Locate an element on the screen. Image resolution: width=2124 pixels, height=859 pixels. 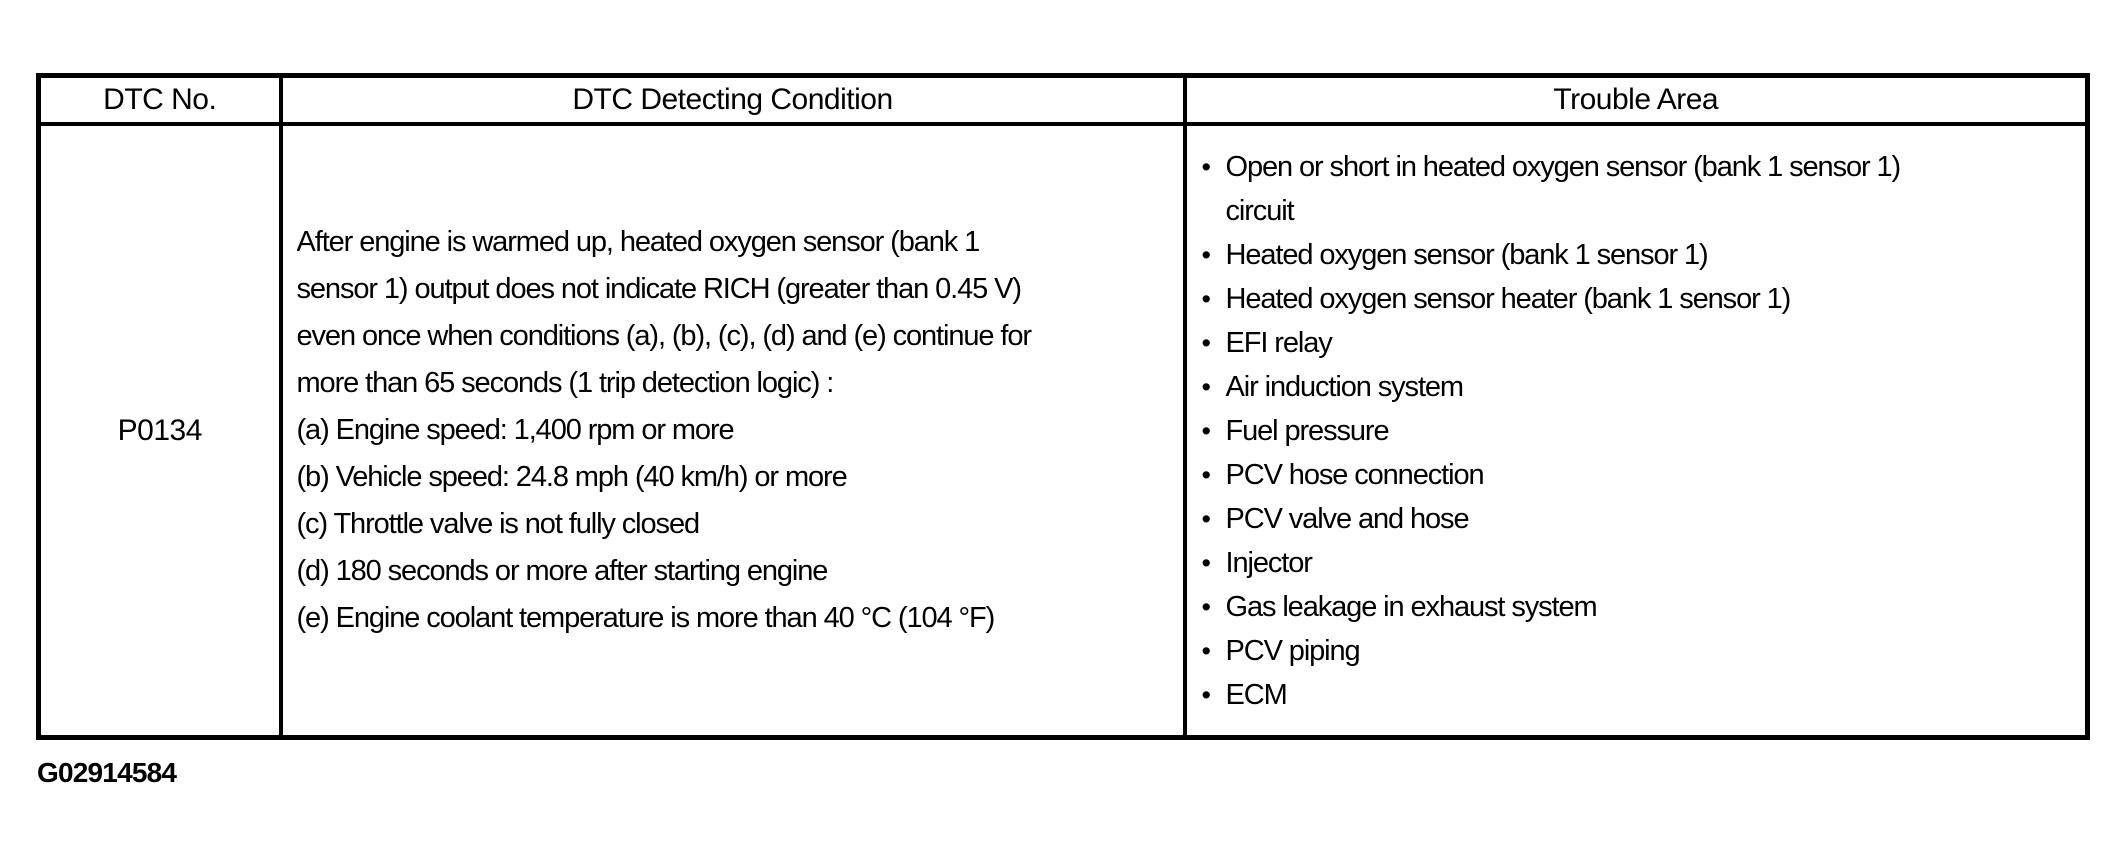
trouble-area-item: • Heated oxygen sensor (bank 1 sensor 1) is located at coordinates (1639, 255).